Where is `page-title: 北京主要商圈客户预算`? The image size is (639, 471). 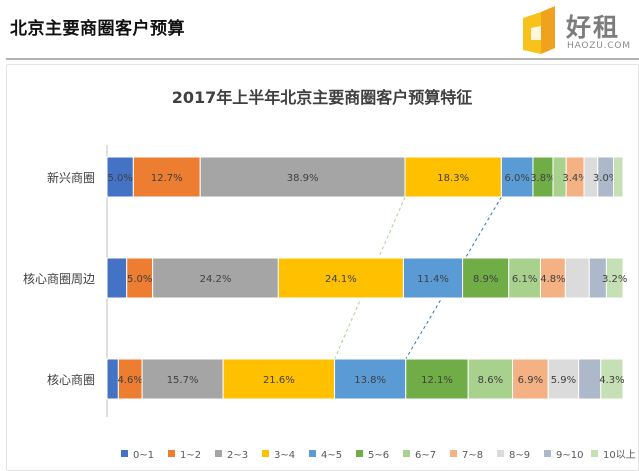 page-title: 北京主要商圈客户预算 is located at coordinates (97, 29).